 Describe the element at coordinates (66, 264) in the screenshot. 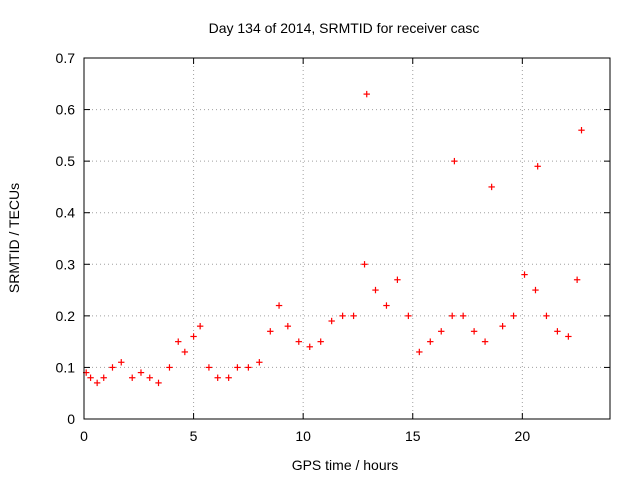

I see `y-tick-label: 0.3` at that location.